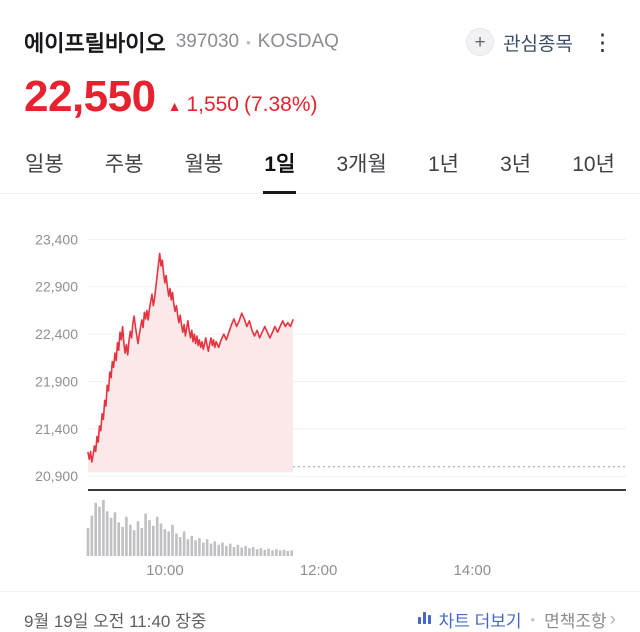 Image resolution: width=640 pixels, height=632 pixels. I want to click on chart-more-label: 차트 더보기, so click(480, 621).